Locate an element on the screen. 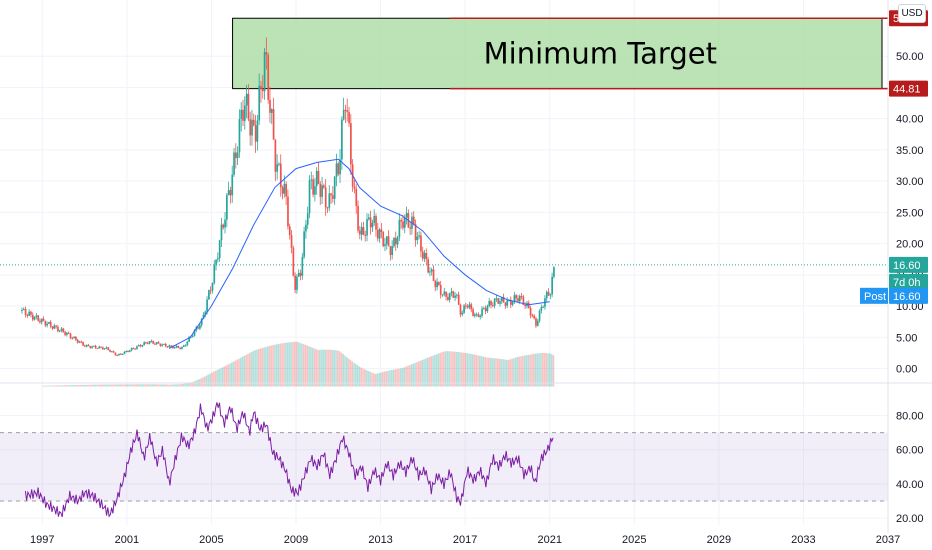  rsi-tick-label: 60.00 is located at coordinates (910, 451).